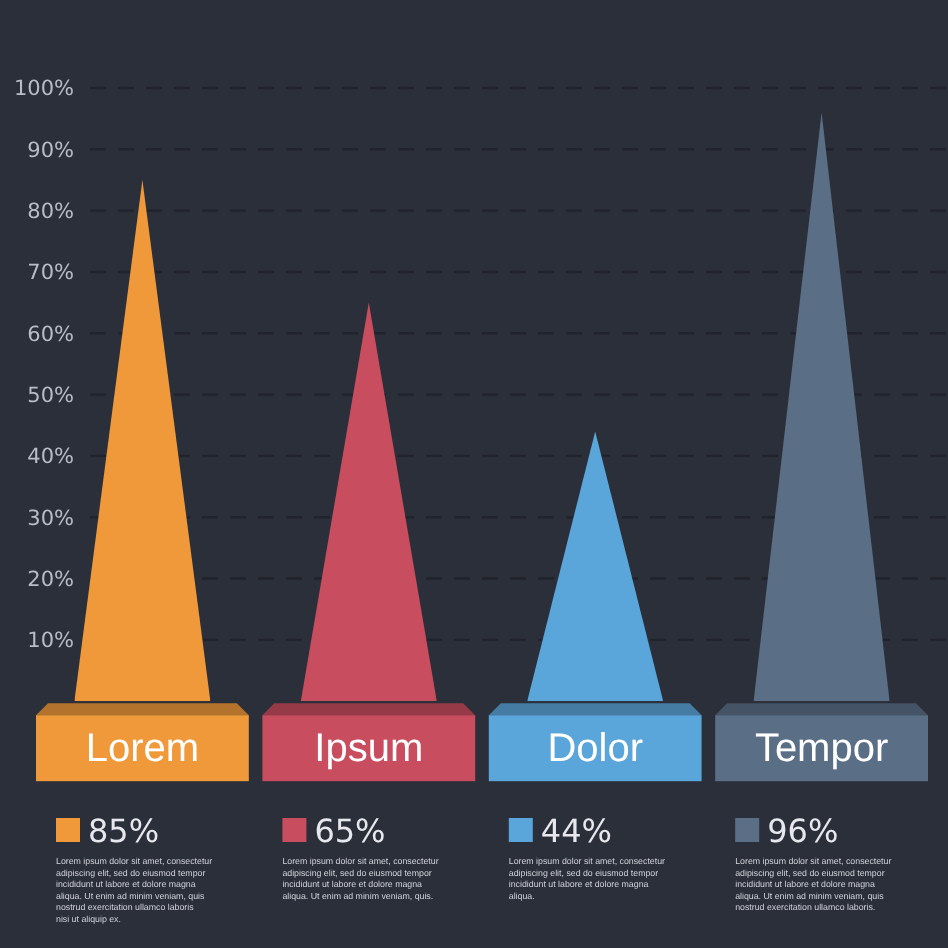  Describe the element at coordinates (51, 211) in the screenshot. I see `y-tick-label: 80%` at that location.